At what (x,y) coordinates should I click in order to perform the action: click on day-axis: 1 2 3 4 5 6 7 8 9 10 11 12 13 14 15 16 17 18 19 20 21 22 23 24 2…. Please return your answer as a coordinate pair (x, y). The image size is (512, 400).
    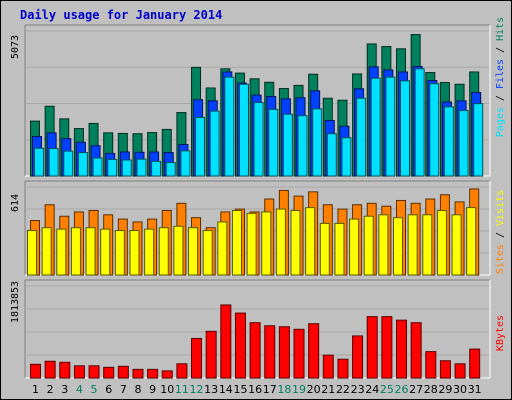
    Looking at the image, I should click on (257, 389).